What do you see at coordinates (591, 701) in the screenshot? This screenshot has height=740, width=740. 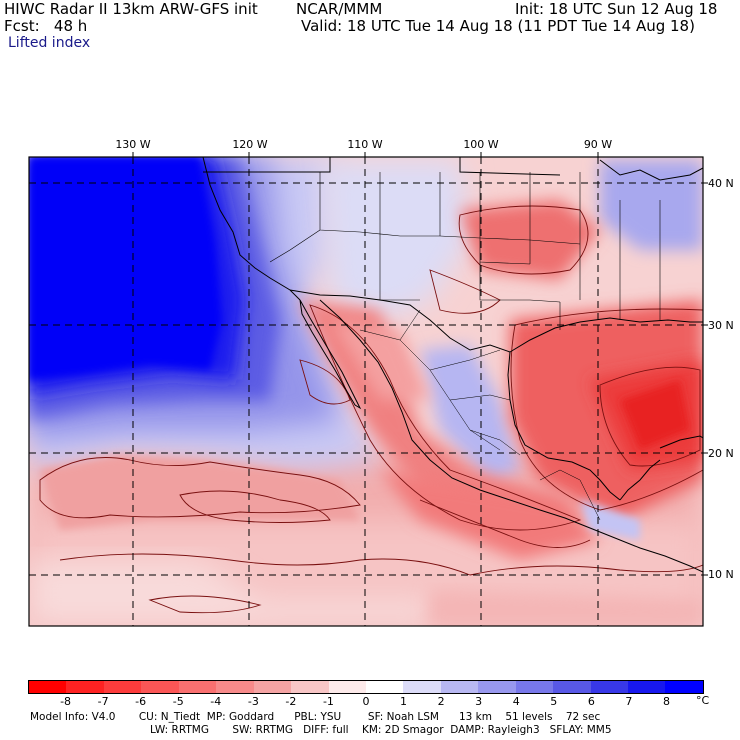 I see `colorbar-tick-label: 6` at bounding box center [591, 701].